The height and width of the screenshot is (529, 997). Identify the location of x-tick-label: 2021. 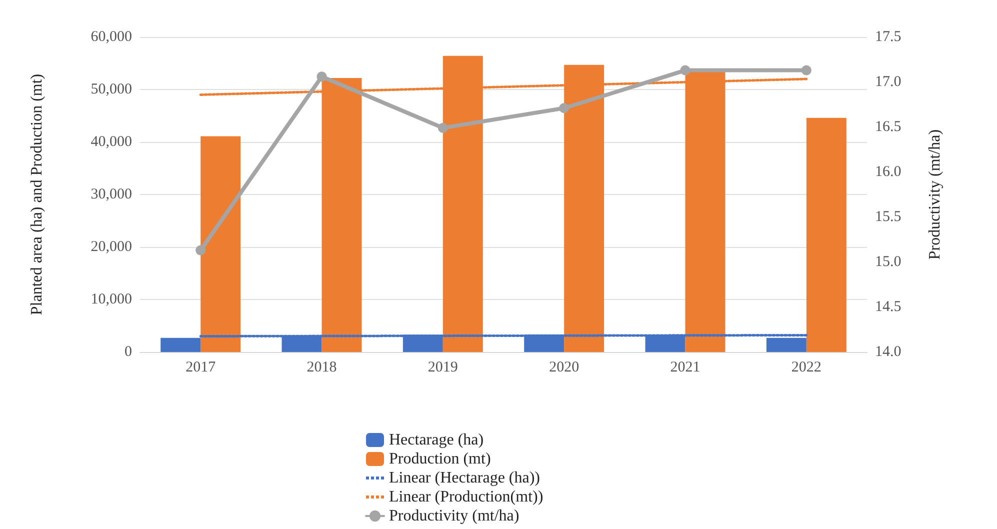
(685, 368).